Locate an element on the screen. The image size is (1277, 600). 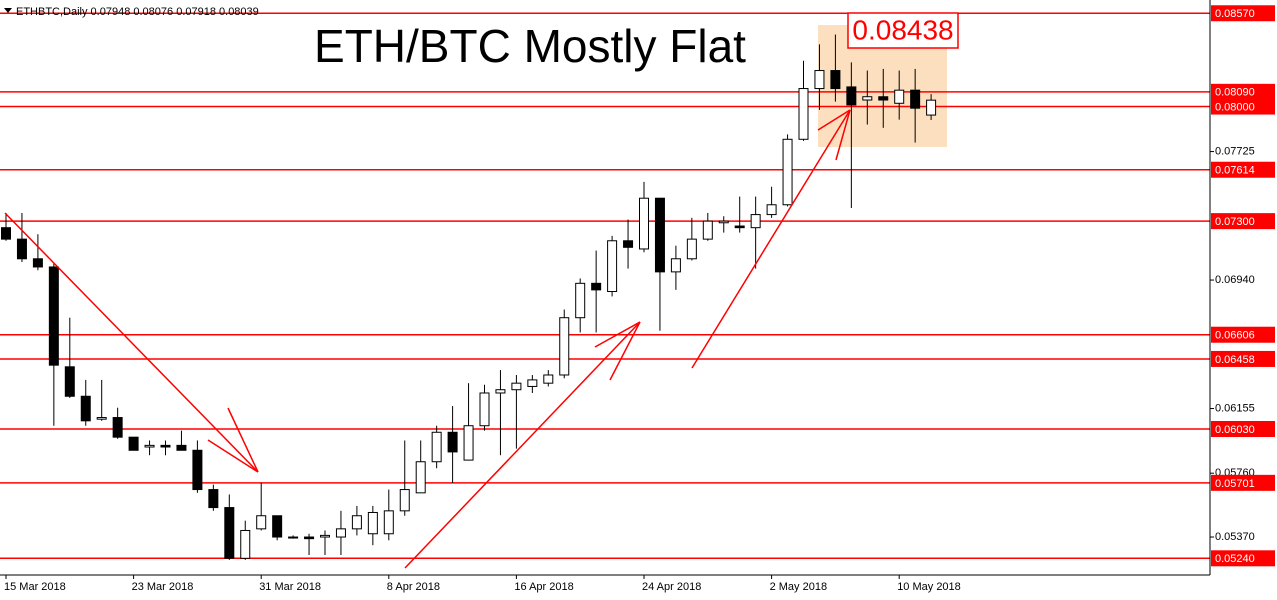
chart-title: ETH/BTC Mostly Flat is located at coordinates (530, 46).